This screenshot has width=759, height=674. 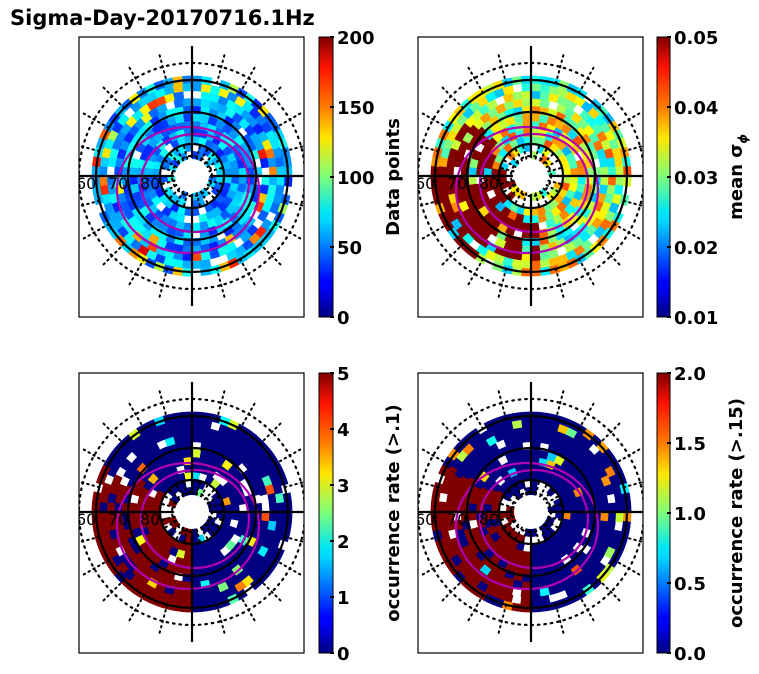 I want to click on colorbar-tick-label: 0.5, so click(x=690, y=584).